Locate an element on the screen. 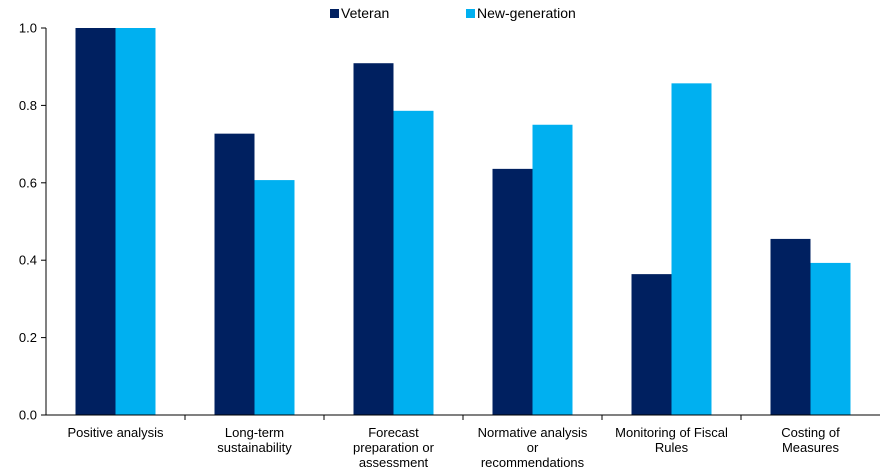 The height and width of the screenshot is (475, 889). x-category-label: Positive analysis is located at coordinates (115, 432).